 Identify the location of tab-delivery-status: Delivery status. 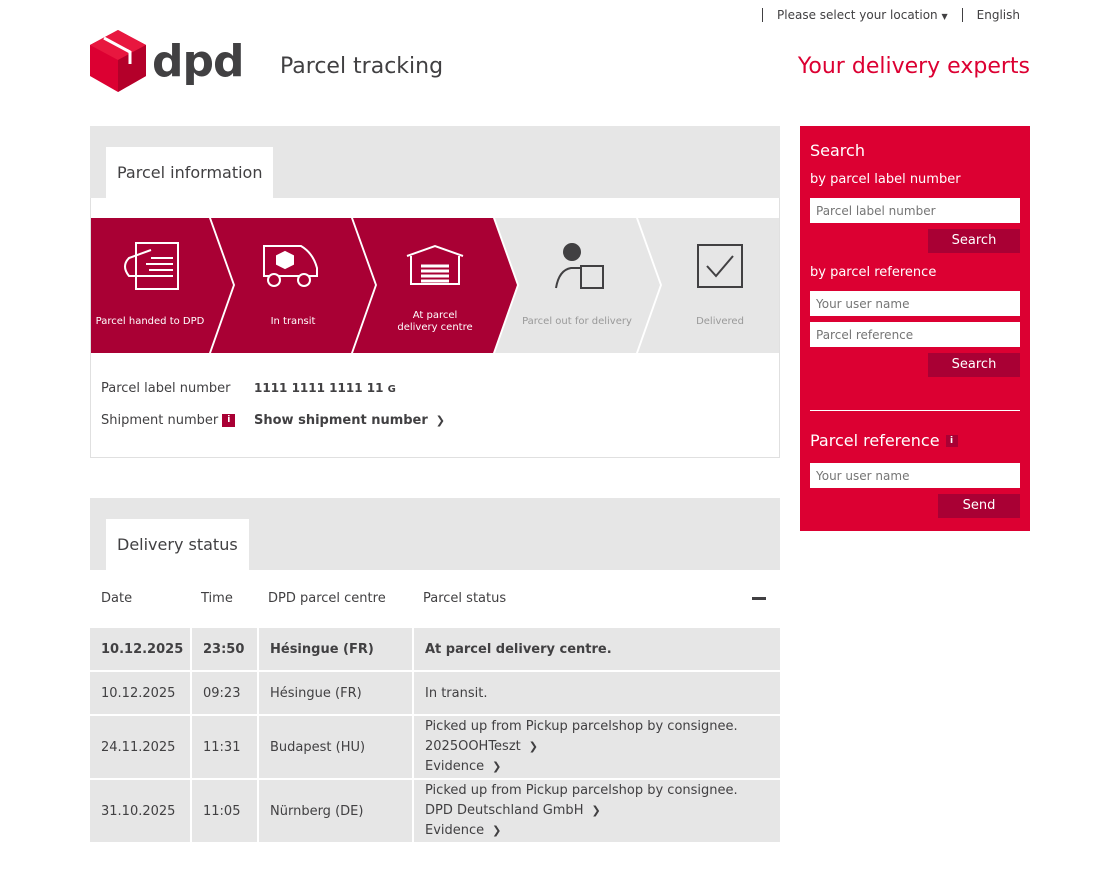
(177, 544).